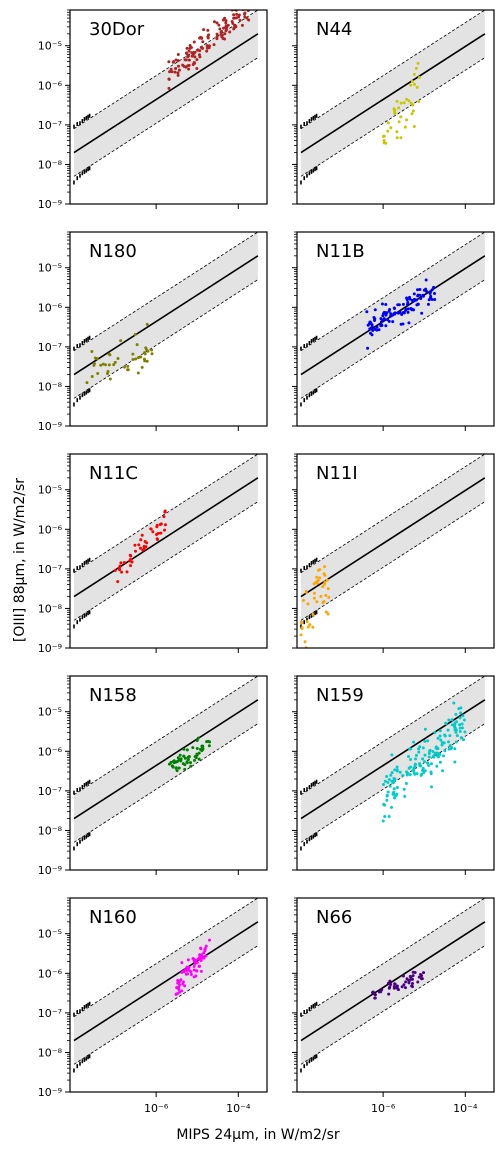  I want to click on panel-title: N66, so click(334, 917).